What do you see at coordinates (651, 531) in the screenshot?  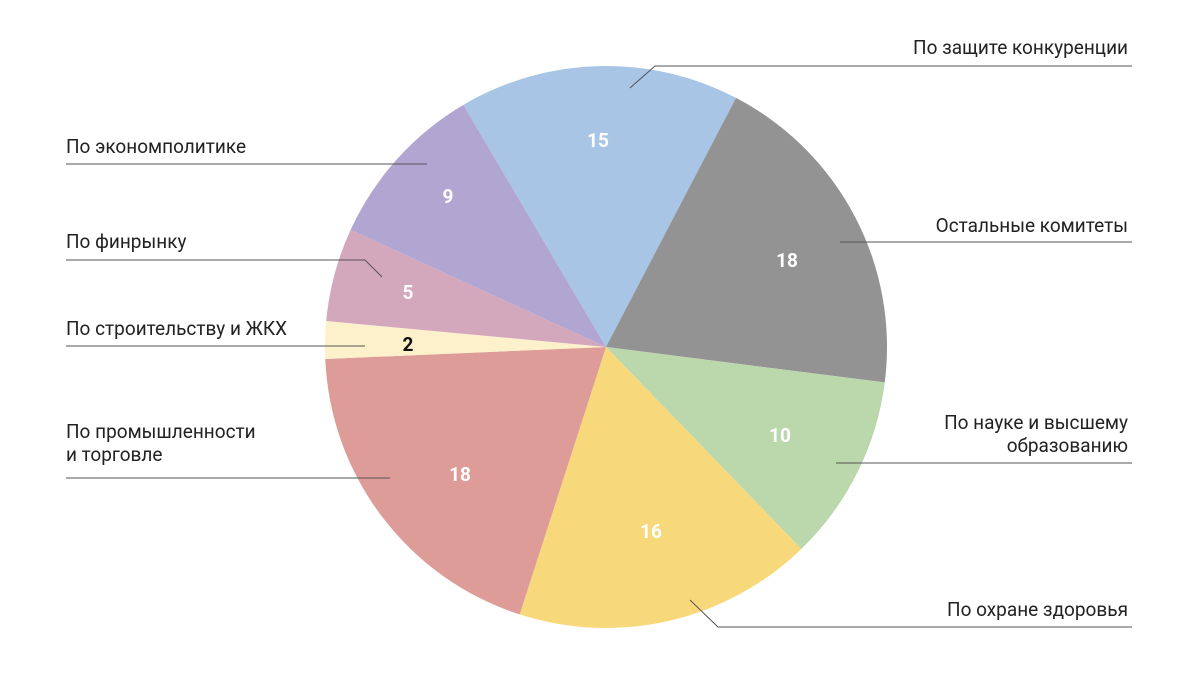 I see `value-label: 16` at bounding box center [651, 531].